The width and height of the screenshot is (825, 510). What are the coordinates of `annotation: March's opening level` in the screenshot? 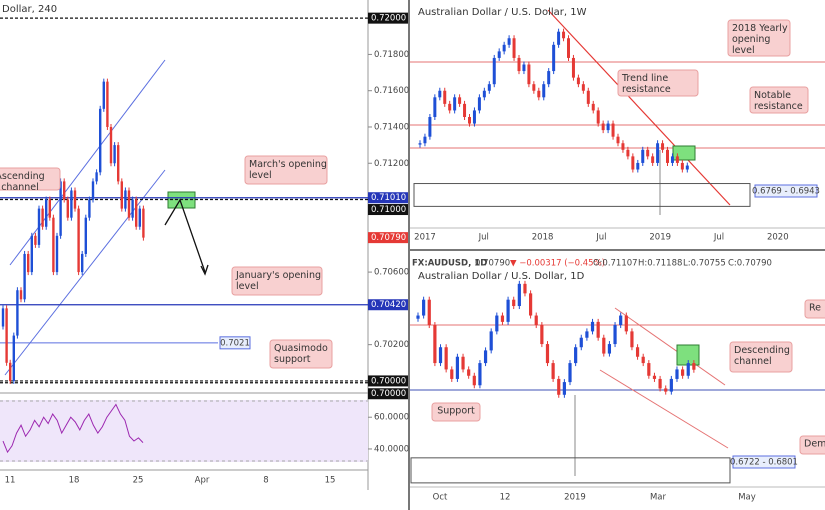 It's located at (288, 170).